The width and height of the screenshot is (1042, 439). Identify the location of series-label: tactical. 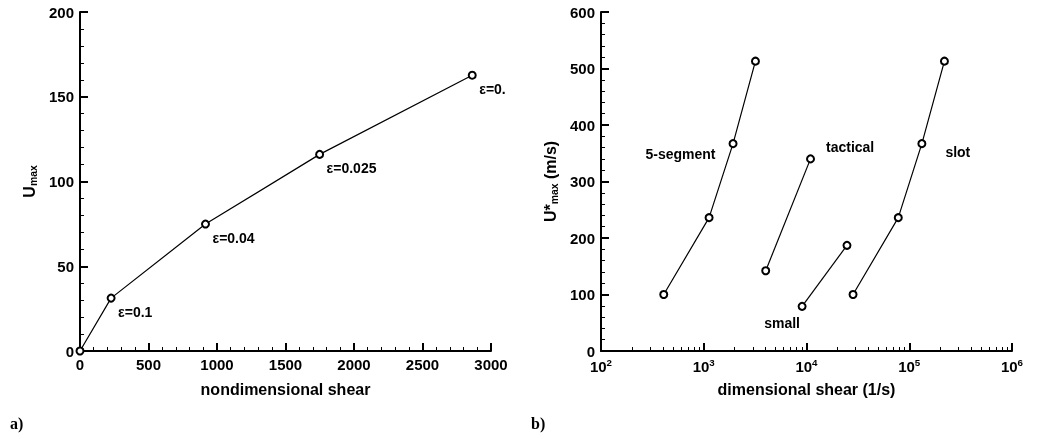
(850, 146).